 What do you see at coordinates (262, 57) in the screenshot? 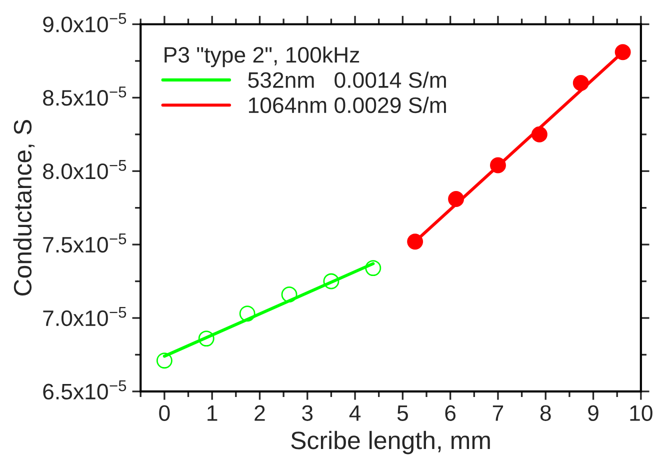
I see `legend-title: P3 "type 2", 100kHz` at bounding box center [262, 57].